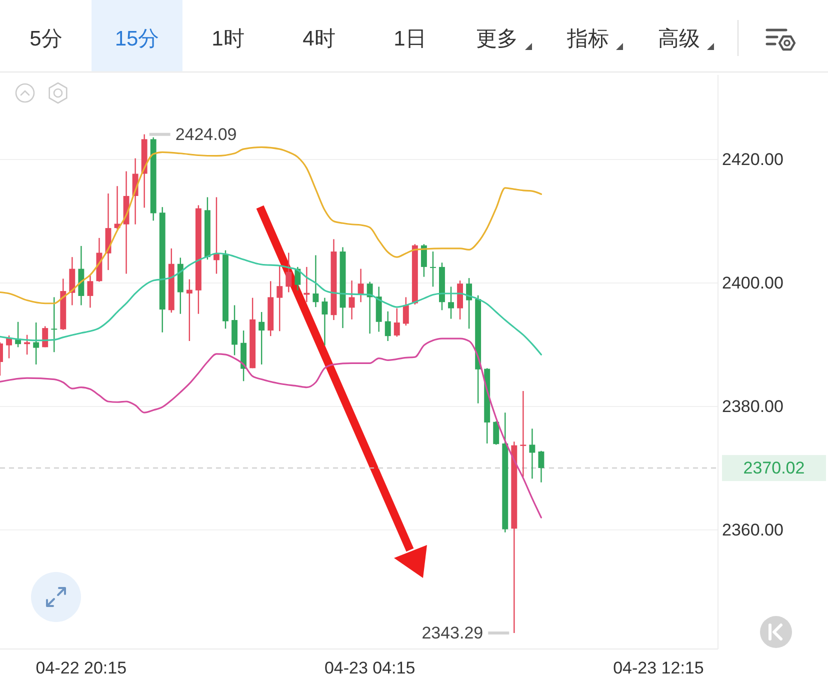 The width and height of the screenshot is (828, 690). I want to click on x-tick-label: 04-23 12:15, so click(658, 668).